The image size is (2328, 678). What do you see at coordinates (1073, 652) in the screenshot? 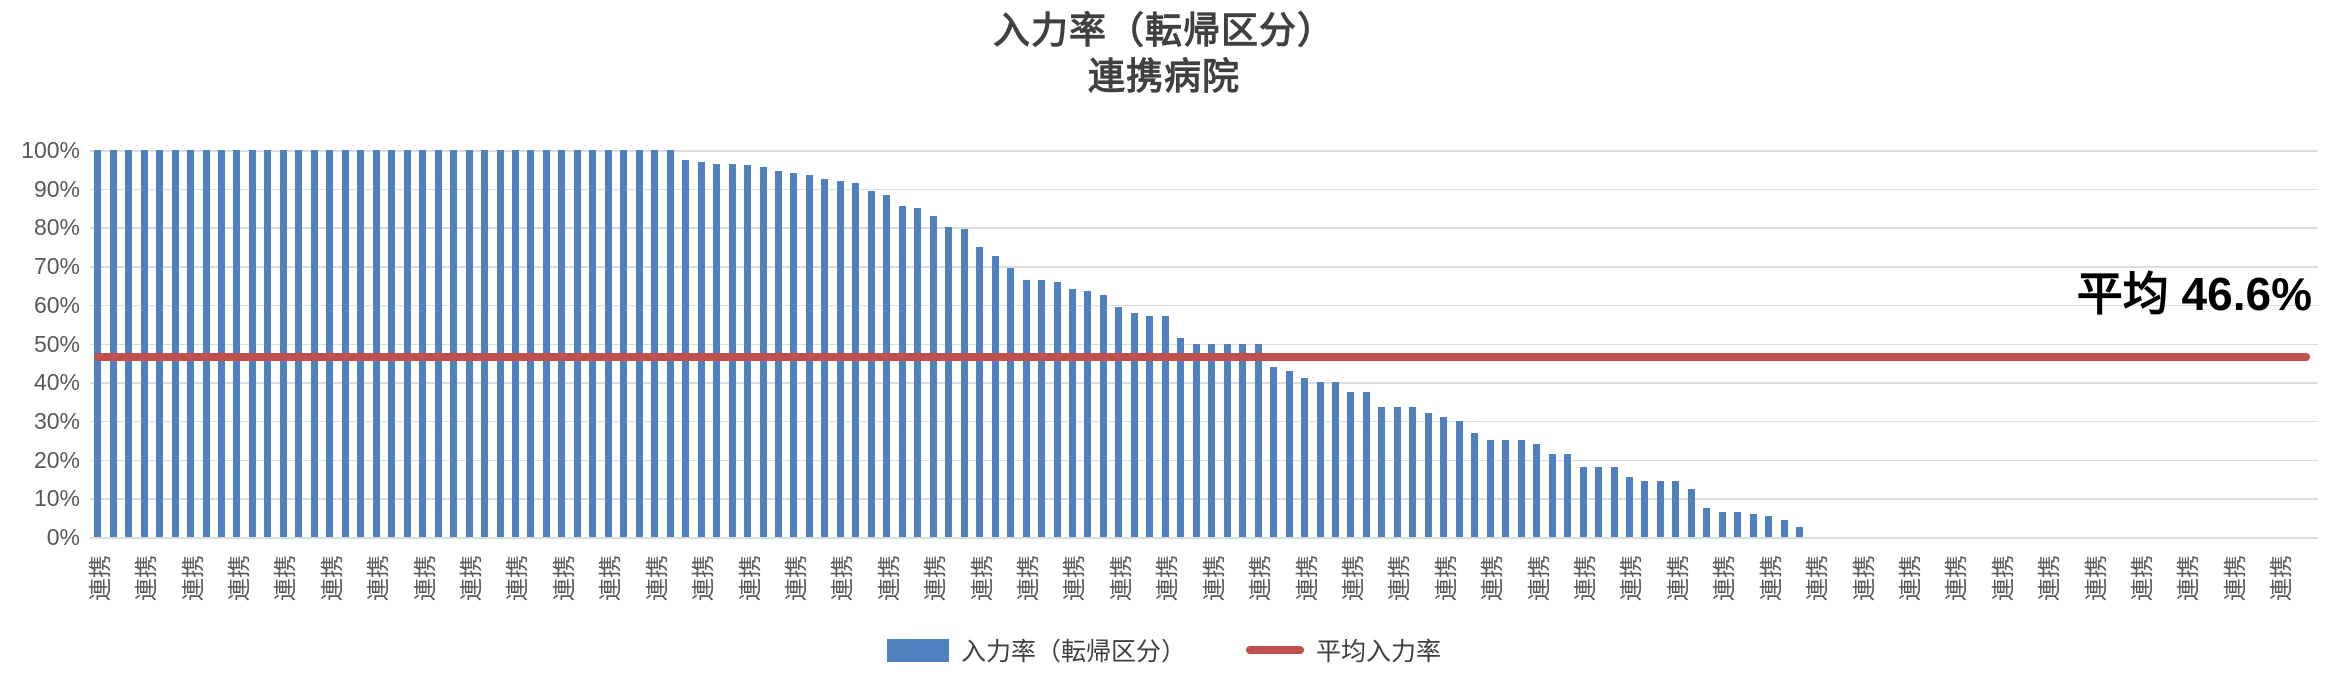
I see `legend-label-bars: 入力率（転帰区分）` at bounding box center [1073, 652].